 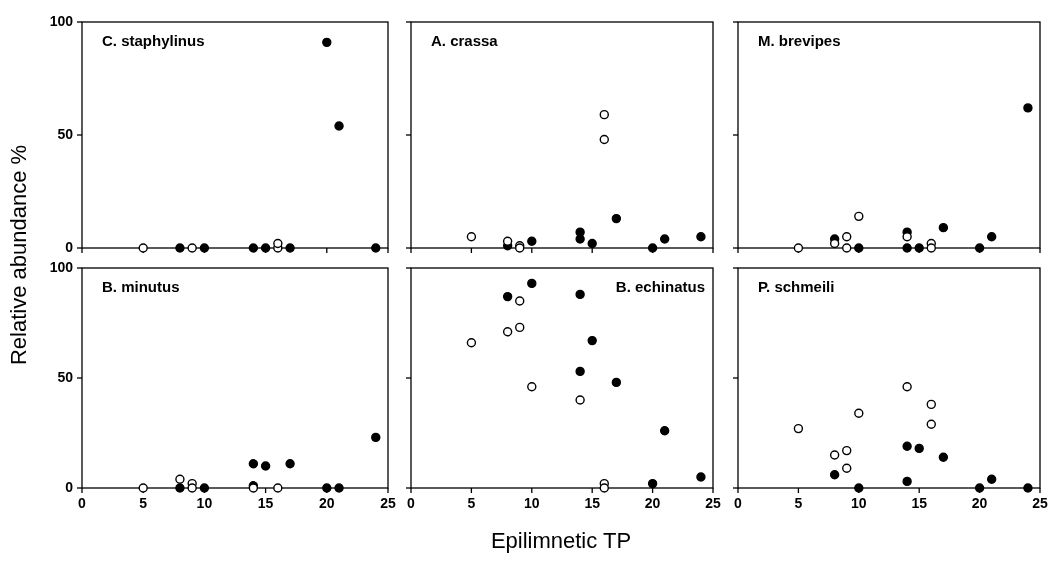 I want to click on text: M. brevipes, so click(x=799, y=40).